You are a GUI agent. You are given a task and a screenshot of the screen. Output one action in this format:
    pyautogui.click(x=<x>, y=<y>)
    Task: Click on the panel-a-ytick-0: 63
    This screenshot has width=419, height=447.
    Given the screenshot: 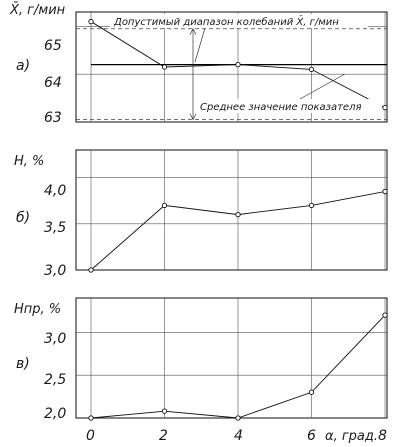 What is the action you would take?
    pyautogui.click(x=53, y=118)
    